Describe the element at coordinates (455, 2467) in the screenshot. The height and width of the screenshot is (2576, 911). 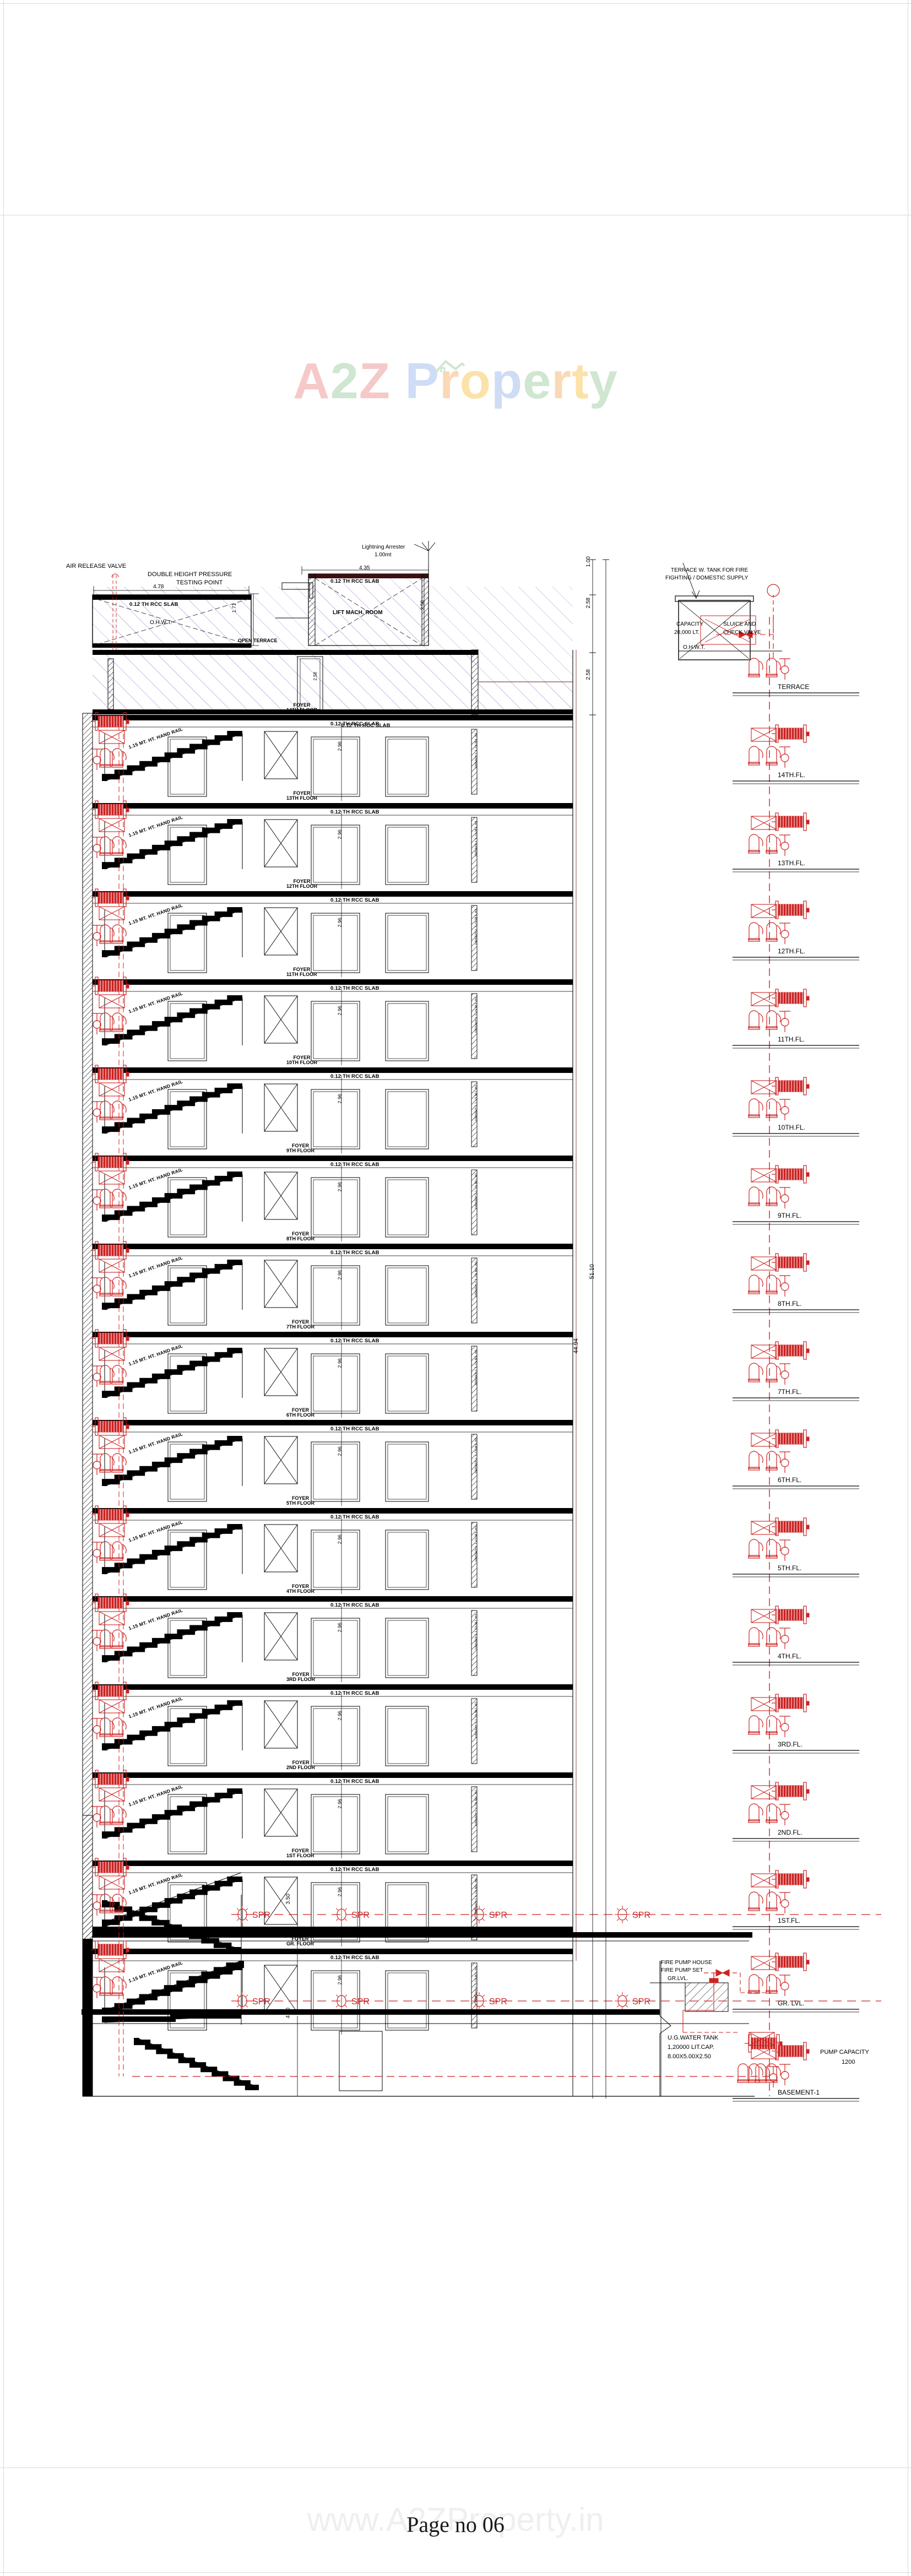
I see `sheet-rule-lower` at that location.